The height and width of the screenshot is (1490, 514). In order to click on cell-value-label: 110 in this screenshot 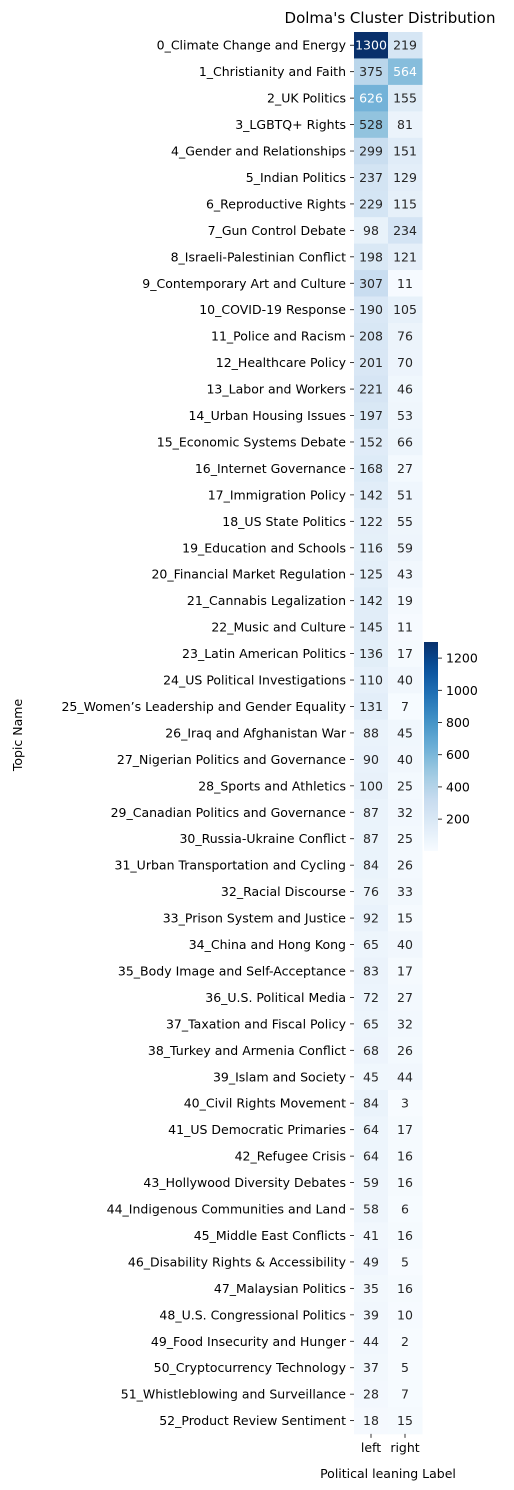, I will do `click(371, 680)`.